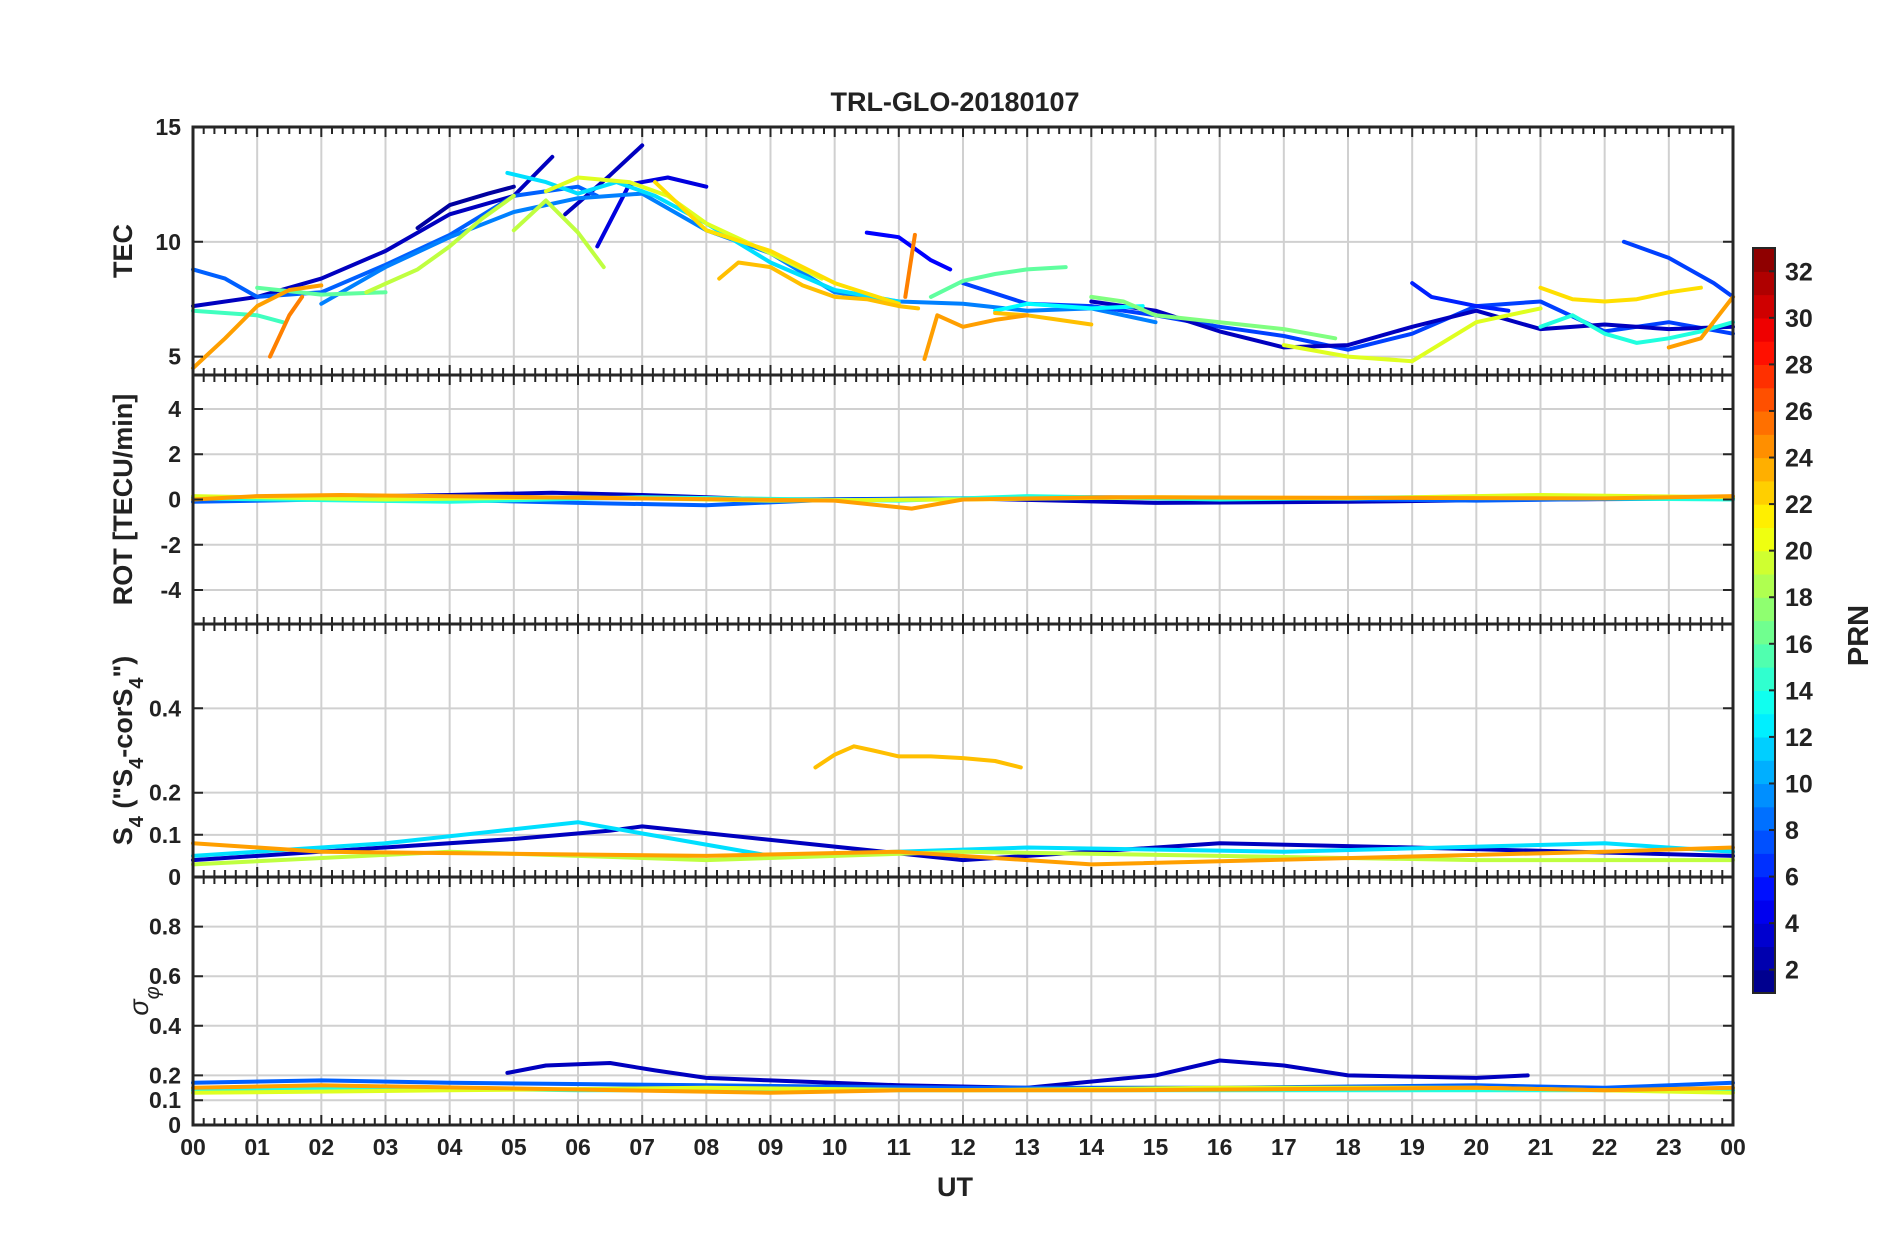  What do you see at coordinates (171, 590) in the screenshot?
I see `rot-ytick-label: -4` at bounding box center [171, 590].